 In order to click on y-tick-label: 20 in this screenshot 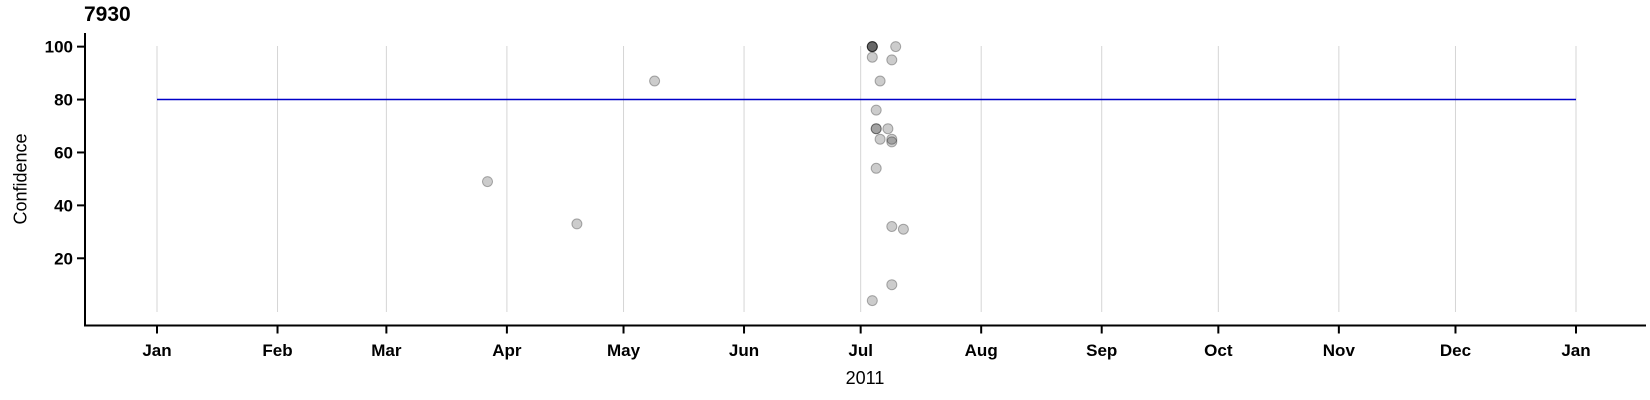, I will do `click(63, 258)`.